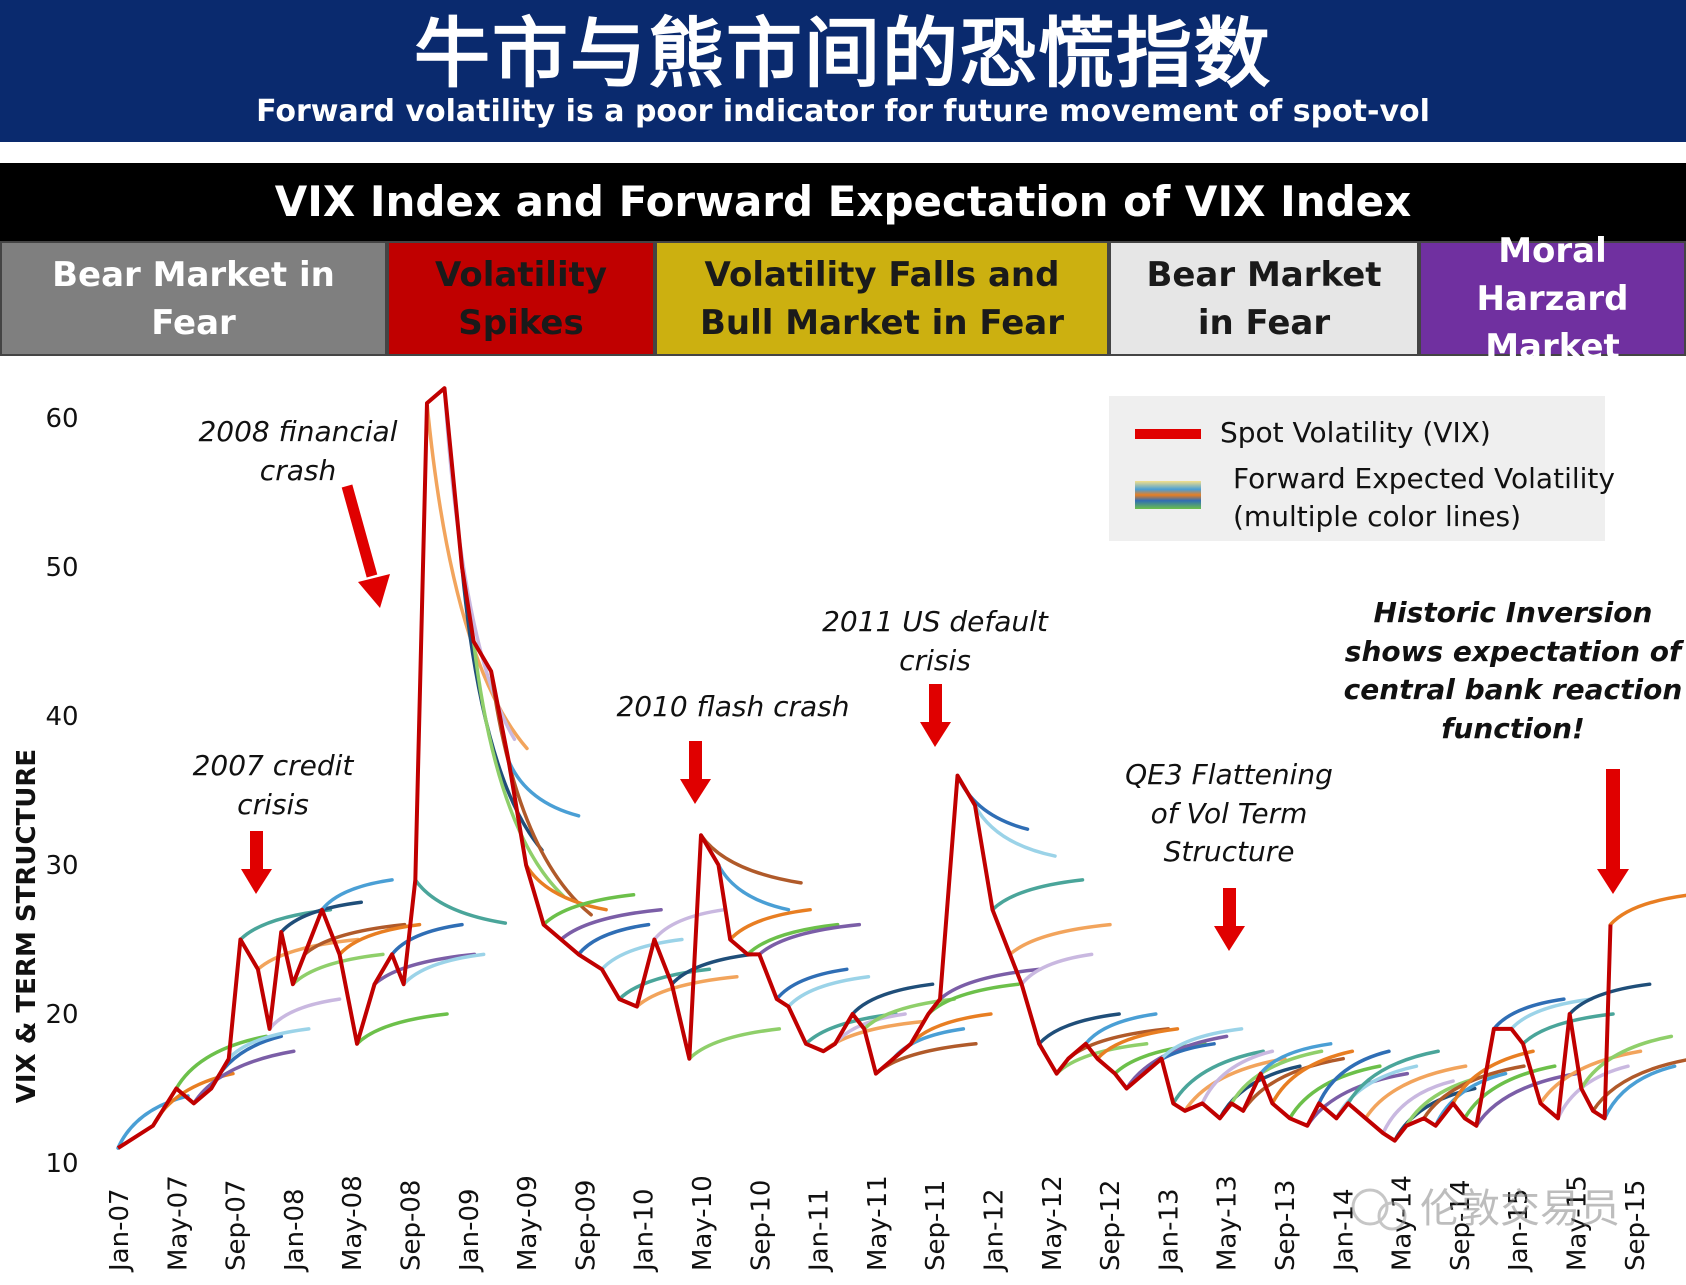 This screenshot has height=1285, width=1686. Describe the element at coordinates (521, 298) in the screenshot. I see `phase-volatility-spikes: Volatility Spikes` at that location.